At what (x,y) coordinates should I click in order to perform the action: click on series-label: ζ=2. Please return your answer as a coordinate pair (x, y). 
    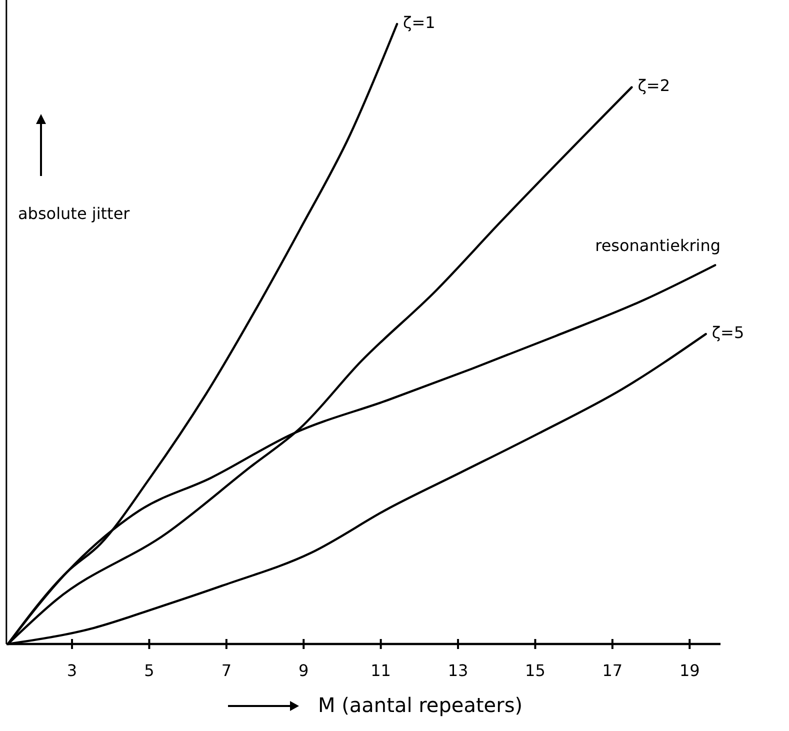
    Looking at the image, I should click on (654, 86).